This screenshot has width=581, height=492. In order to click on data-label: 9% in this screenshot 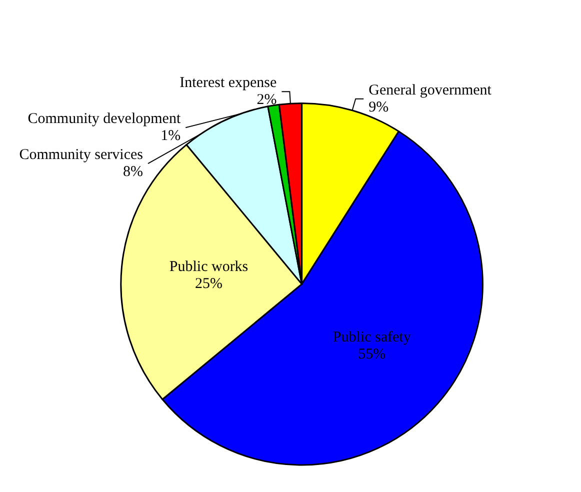, I will do `click(378, 107)`.